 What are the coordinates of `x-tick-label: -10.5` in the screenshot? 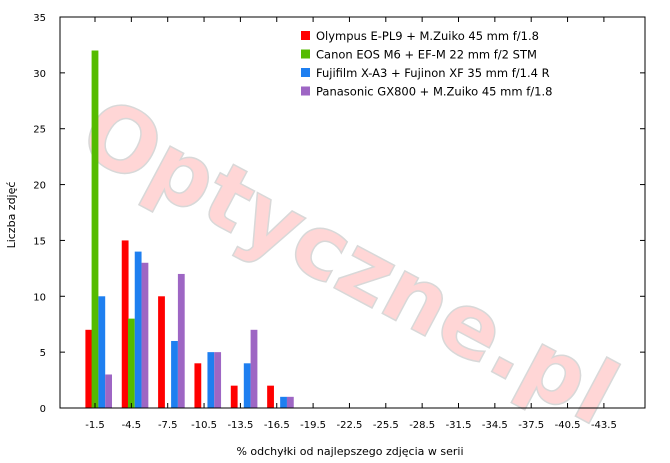 It's located at (204, 425).